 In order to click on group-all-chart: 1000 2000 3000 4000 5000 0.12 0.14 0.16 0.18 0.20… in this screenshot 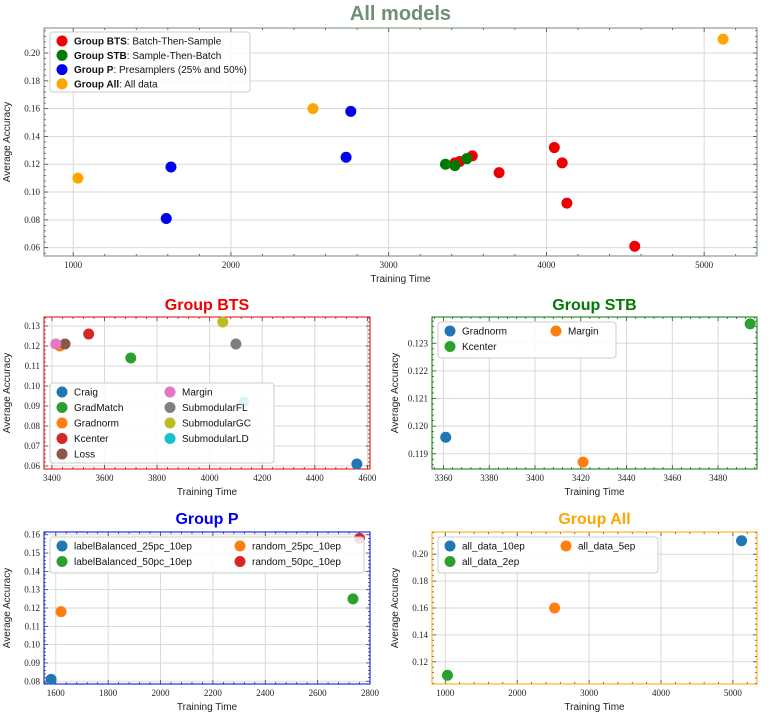, I will do `click(574, 612)`.